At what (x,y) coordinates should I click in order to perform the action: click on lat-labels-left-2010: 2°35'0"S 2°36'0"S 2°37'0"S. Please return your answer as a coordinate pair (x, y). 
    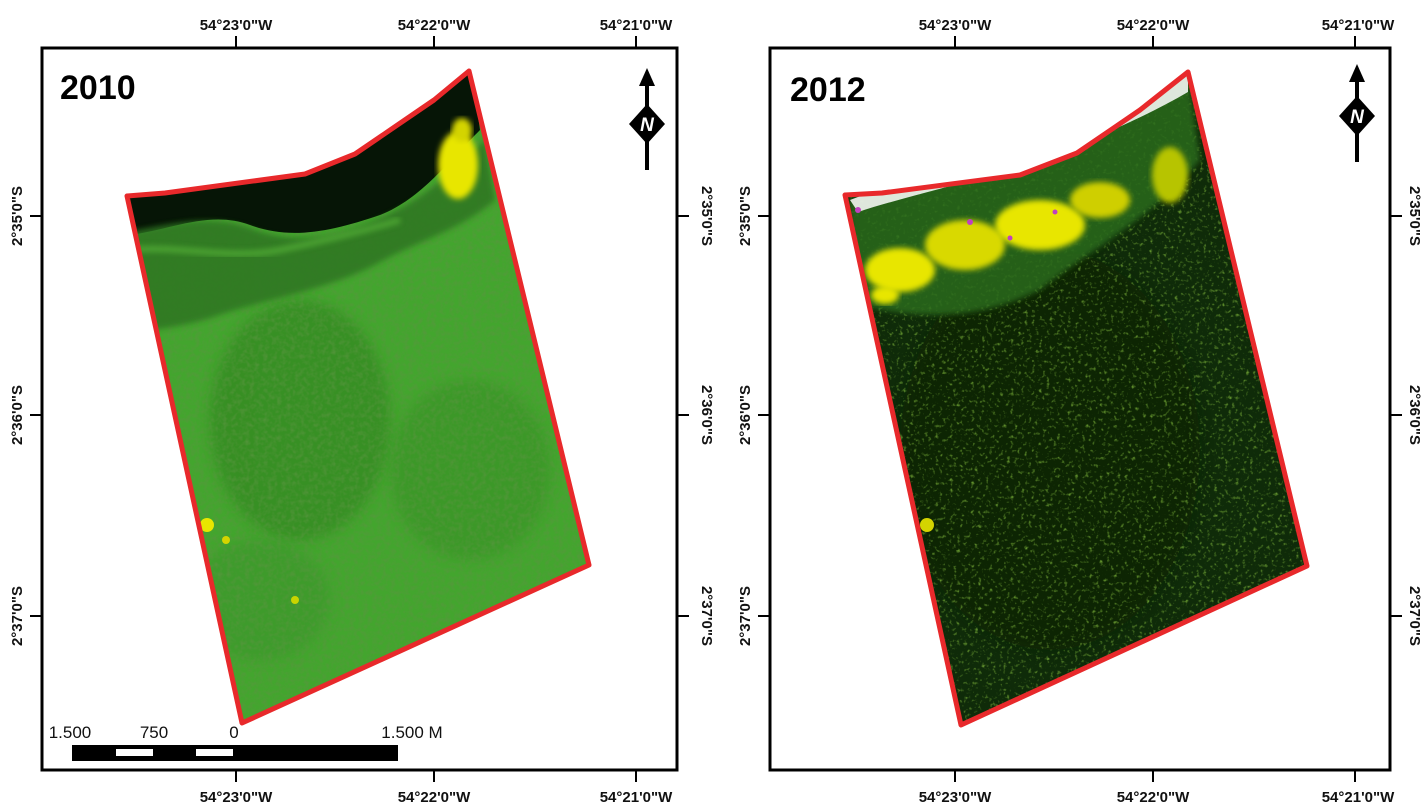
    Looking at the image, I should click on (17, 416).